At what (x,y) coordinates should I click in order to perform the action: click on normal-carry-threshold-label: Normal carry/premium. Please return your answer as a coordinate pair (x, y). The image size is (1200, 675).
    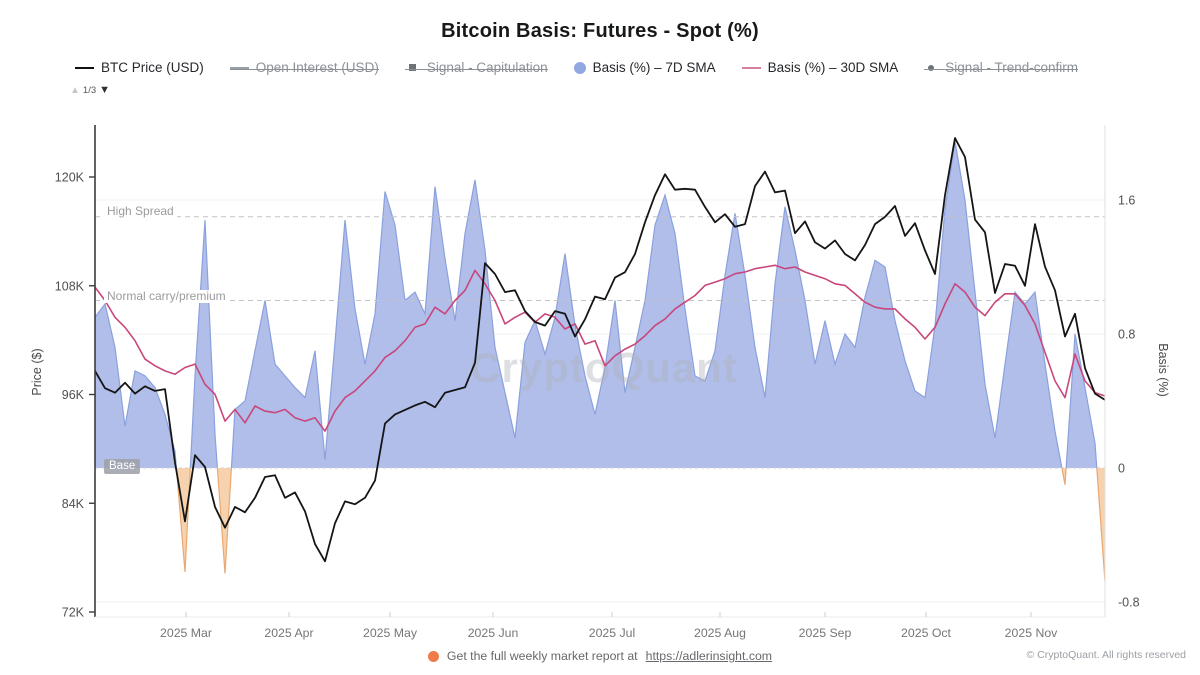
    Looking at the image, I should click on (166, 296).